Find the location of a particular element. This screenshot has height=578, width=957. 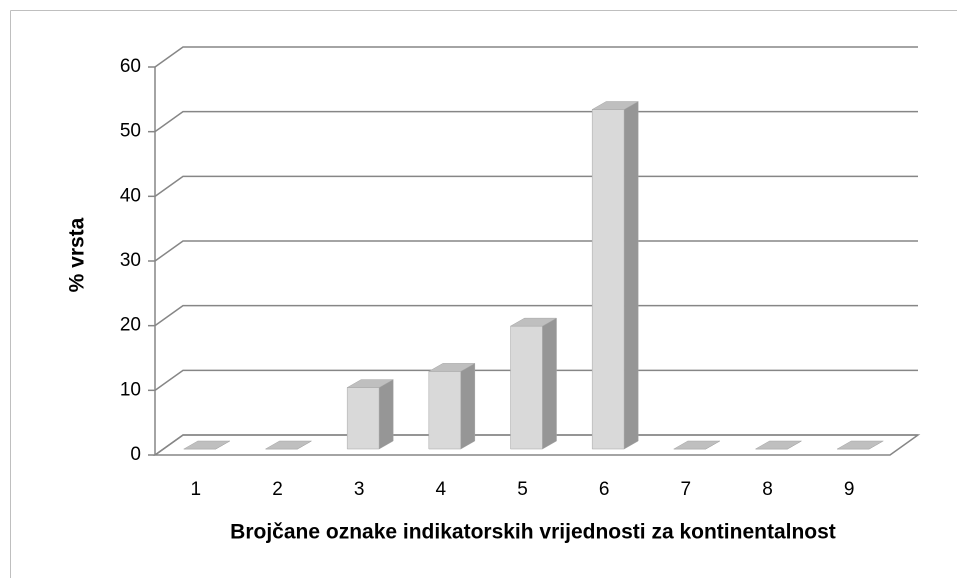

y-tick-label: 0 is located at coordinates (135, 454).